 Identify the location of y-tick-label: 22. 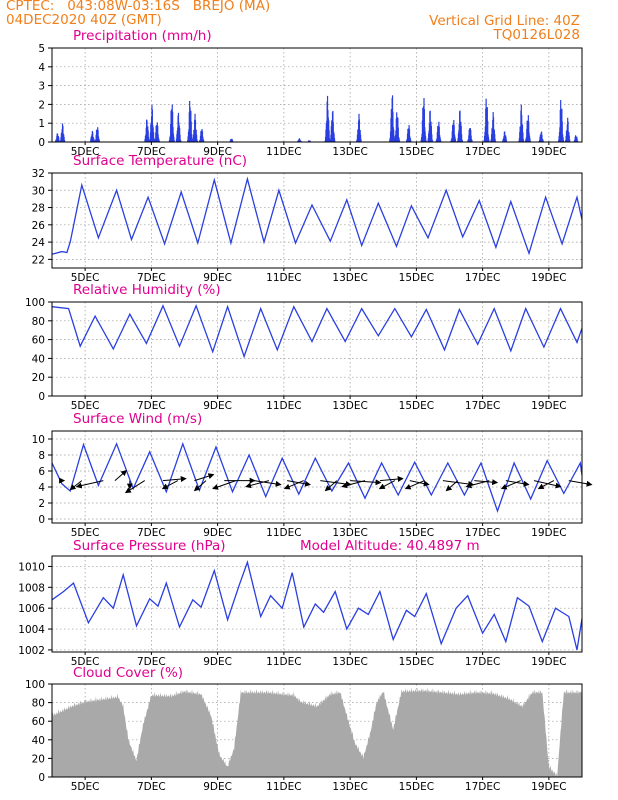
(38, 260).